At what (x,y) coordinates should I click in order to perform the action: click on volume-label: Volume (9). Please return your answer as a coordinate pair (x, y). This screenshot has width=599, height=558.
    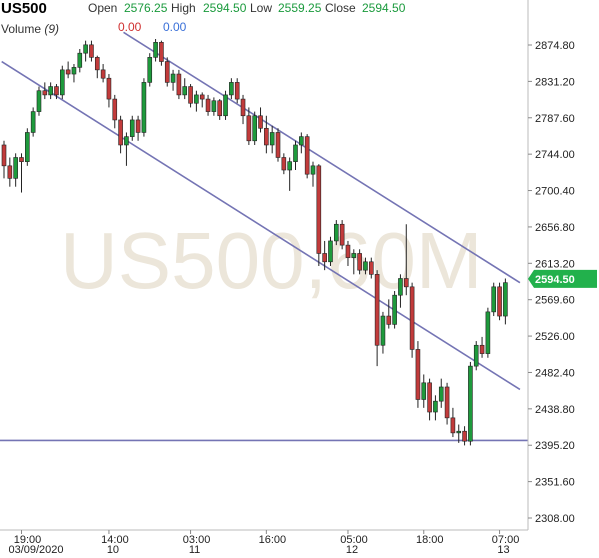
    Looking at the image, I should click on (30, 29).